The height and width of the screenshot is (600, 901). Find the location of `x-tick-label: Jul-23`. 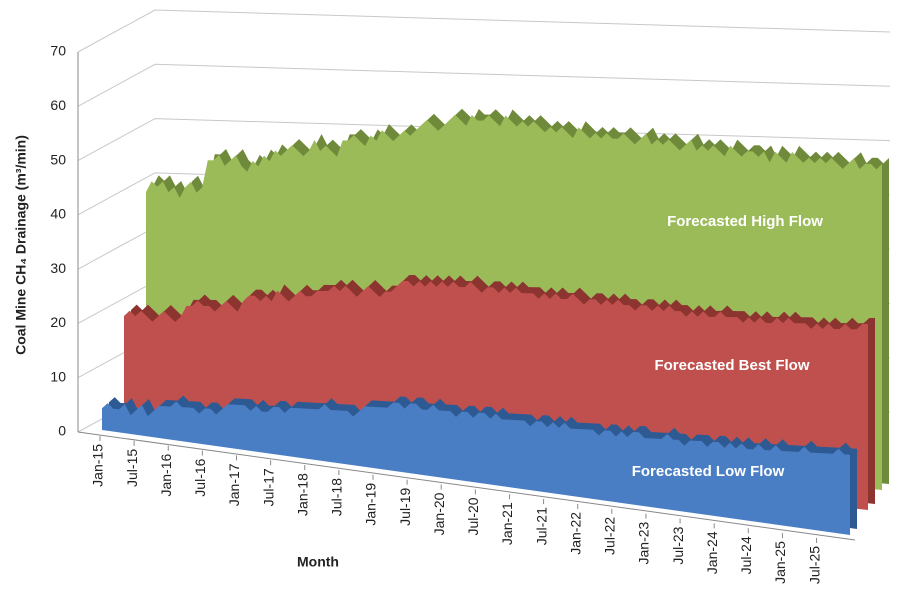

x-tick-label: Jul-23 is located at coordinates (678, 545).